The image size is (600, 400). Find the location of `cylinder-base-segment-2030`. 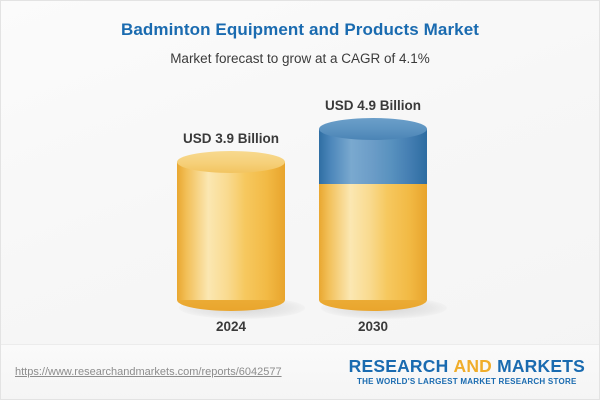

cylinder-base-segment-2030 is located at coordinates (373, 236).